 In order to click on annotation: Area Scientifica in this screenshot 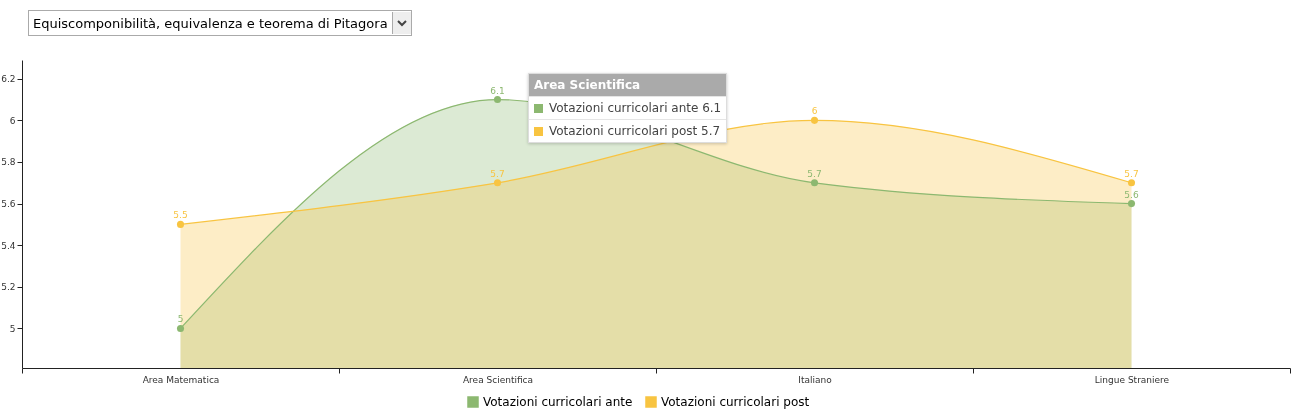, I will do `click(628, 85)`.